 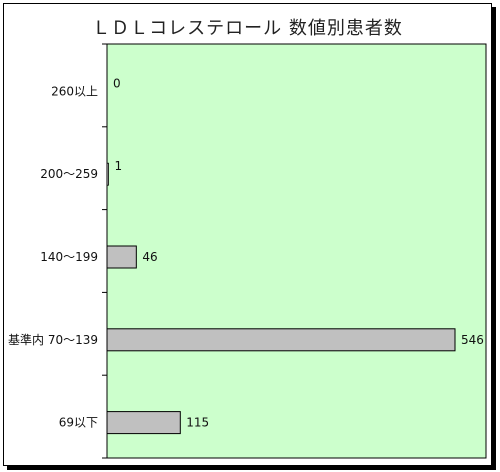 What do you see at coordinates (472, 340) in the screenshot?
I see `value-label: 546` at bounding box center [472, 340].